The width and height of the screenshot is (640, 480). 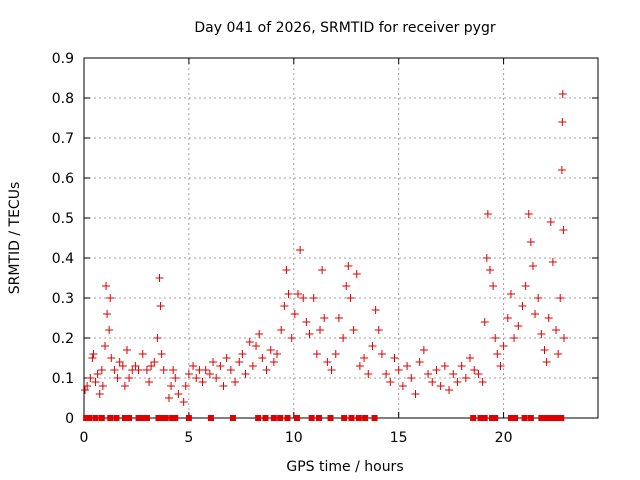 I want to click on y-tick-label: 0.3, so click(x=63, y=299).